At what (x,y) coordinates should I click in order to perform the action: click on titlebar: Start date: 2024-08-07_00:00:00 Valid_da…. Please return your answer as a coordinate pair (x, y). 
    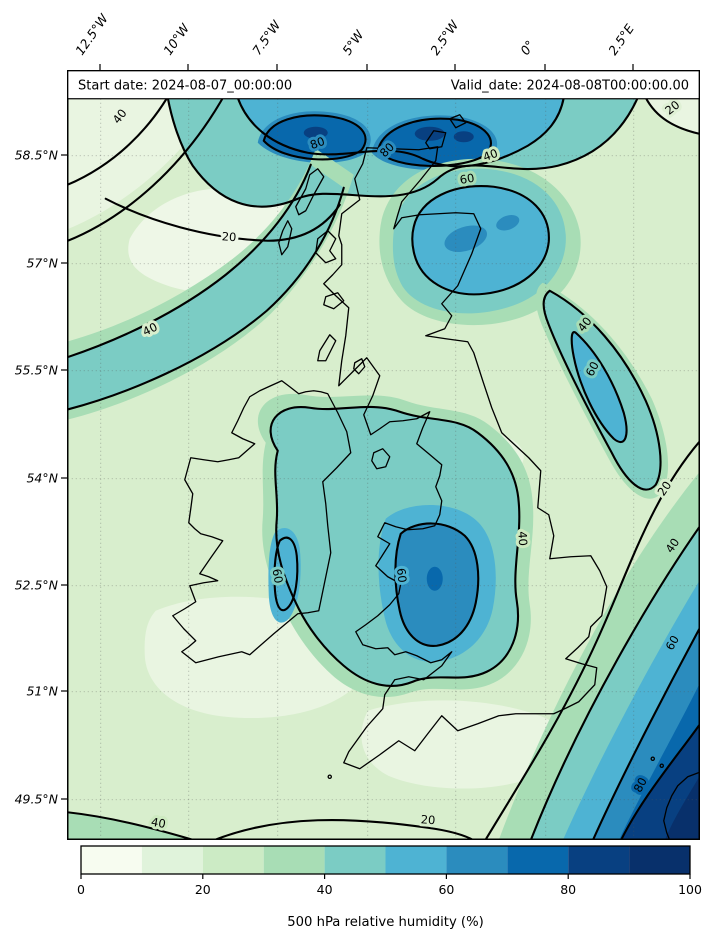
    Looking at the image, I should click on (383, 85).